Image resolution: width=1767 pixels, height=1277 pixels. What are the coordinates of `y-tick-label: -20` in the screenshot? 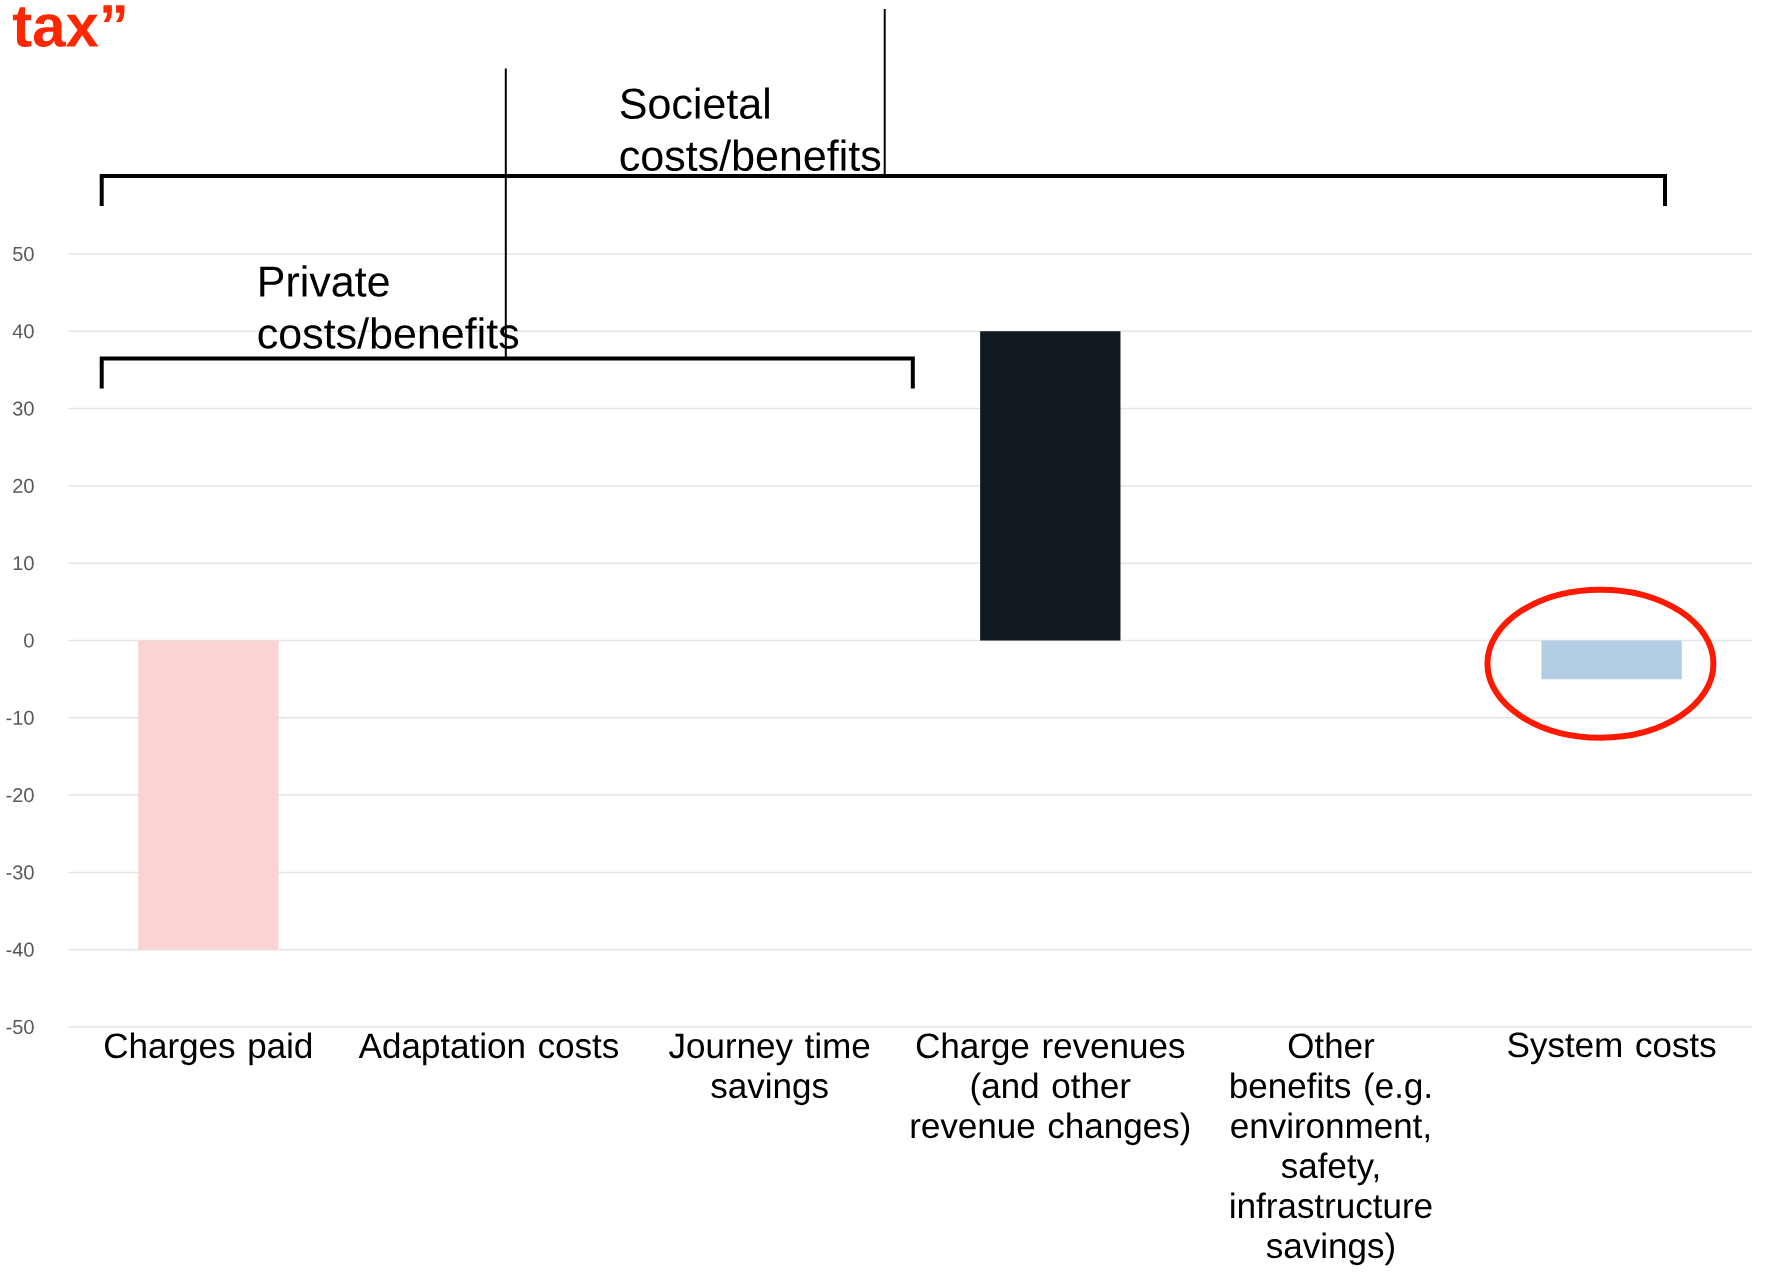 It's located at (20, 795).